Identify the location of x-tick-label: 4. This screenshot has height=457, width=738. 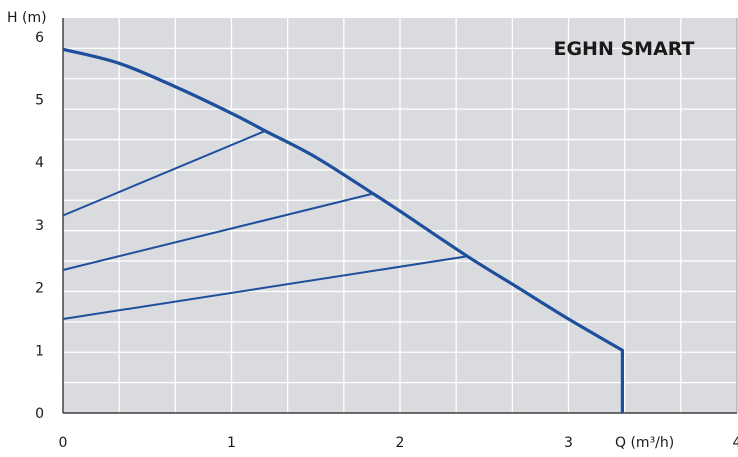
(735, 443).